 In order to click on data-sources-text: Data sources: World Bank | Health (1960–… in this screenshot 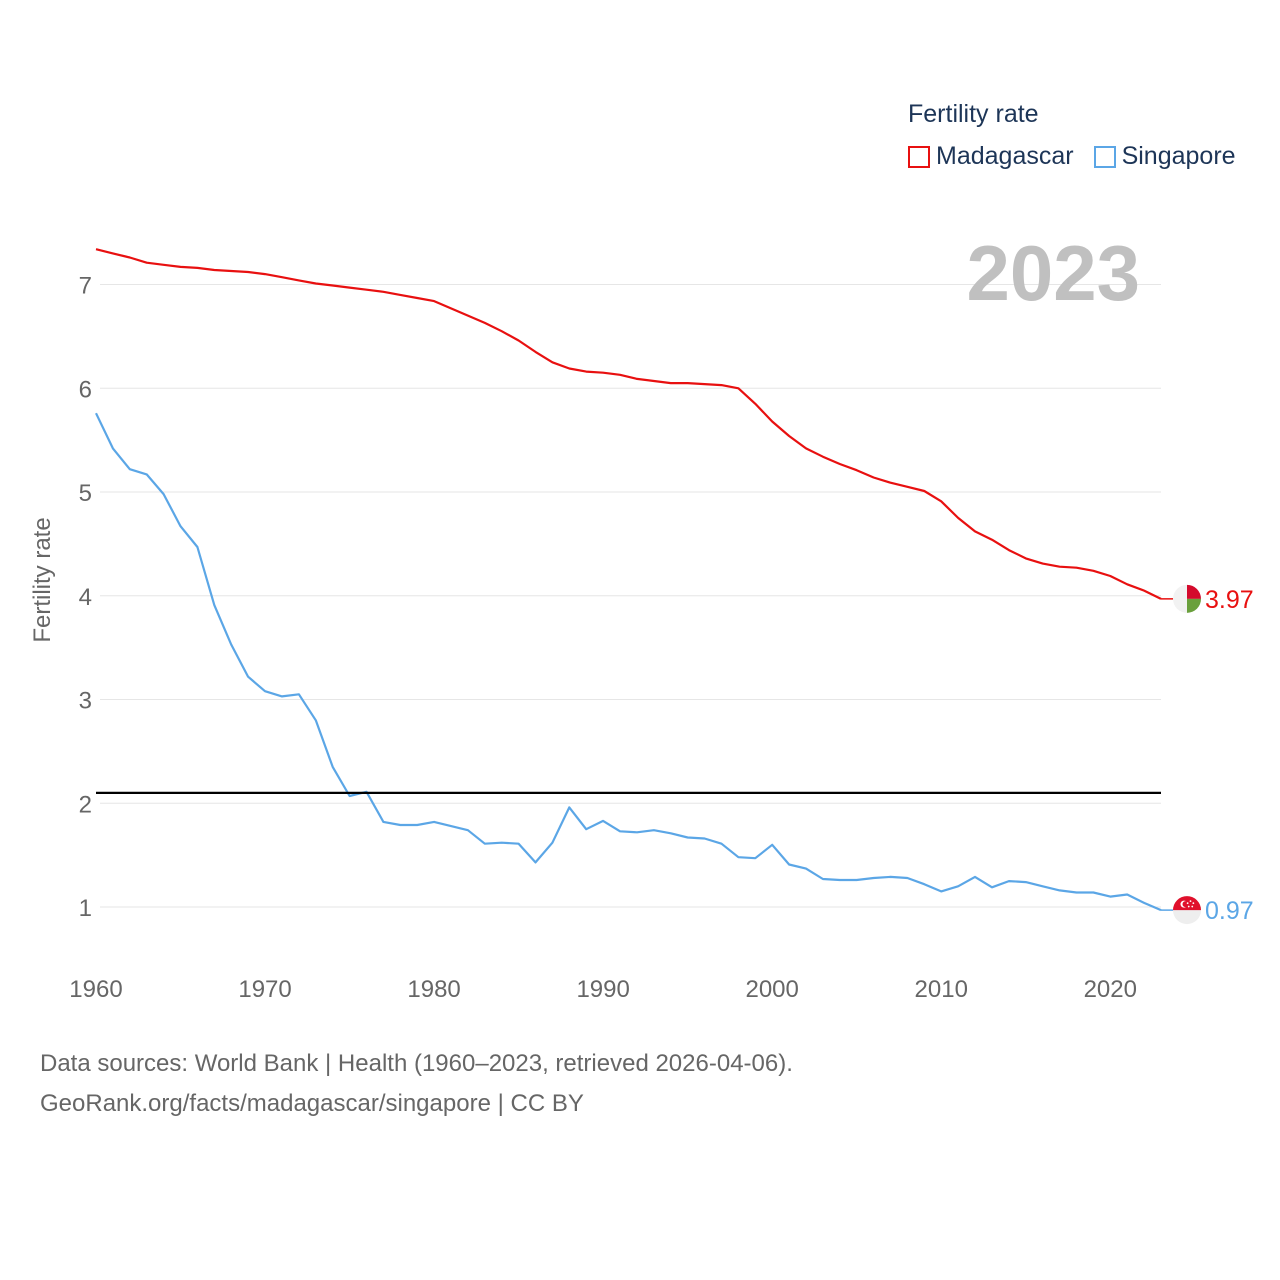, I will do `click(416, 1063)`.